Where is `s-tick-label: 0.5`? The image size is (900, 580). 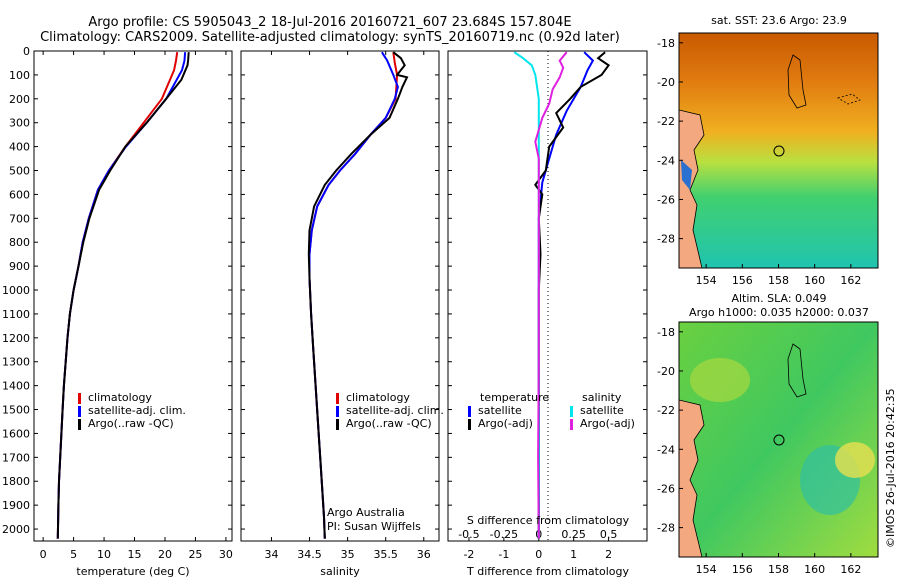
s-tick-label: 0.5 is located at coordinates (609, 534).